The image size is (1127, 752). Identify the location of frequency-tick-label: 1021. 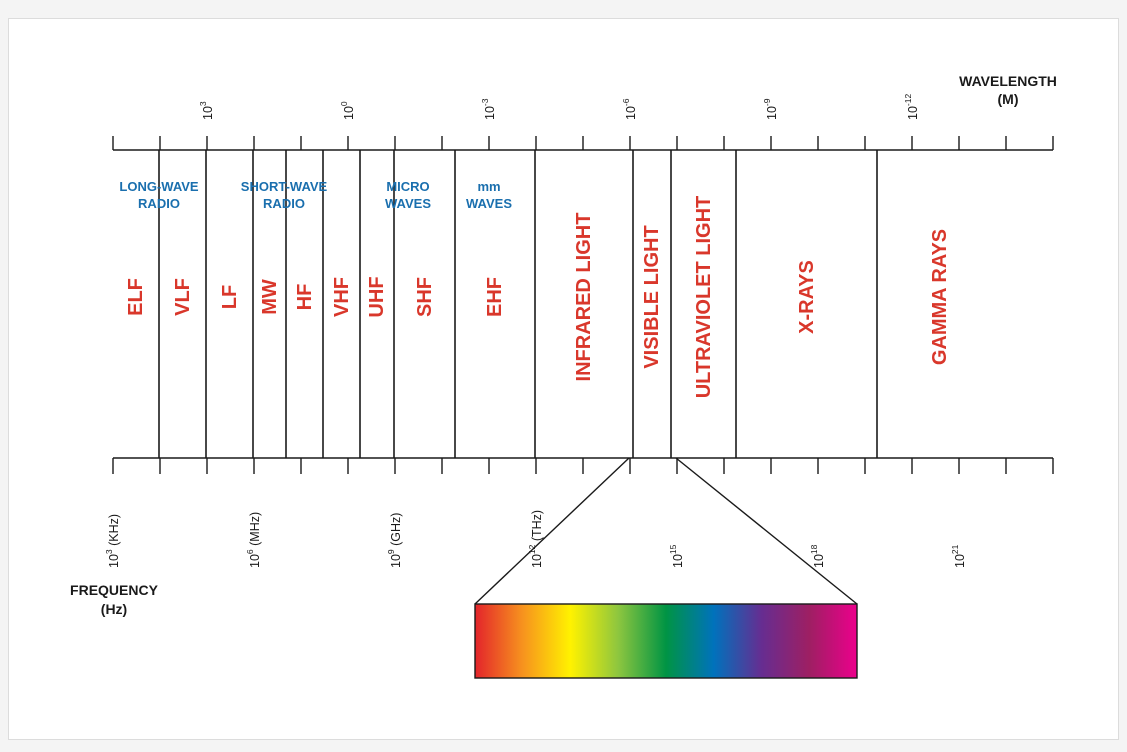
(958, 556).